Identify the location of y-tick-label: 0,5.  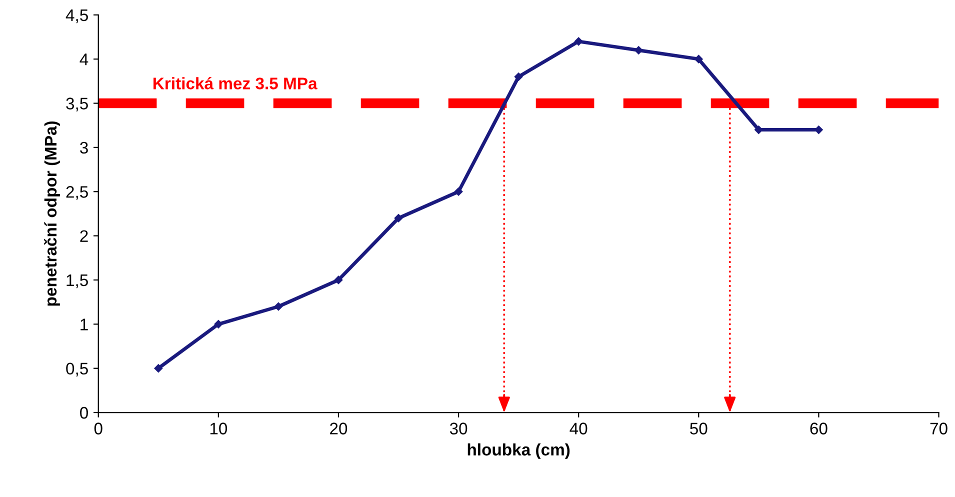
(77, 369).